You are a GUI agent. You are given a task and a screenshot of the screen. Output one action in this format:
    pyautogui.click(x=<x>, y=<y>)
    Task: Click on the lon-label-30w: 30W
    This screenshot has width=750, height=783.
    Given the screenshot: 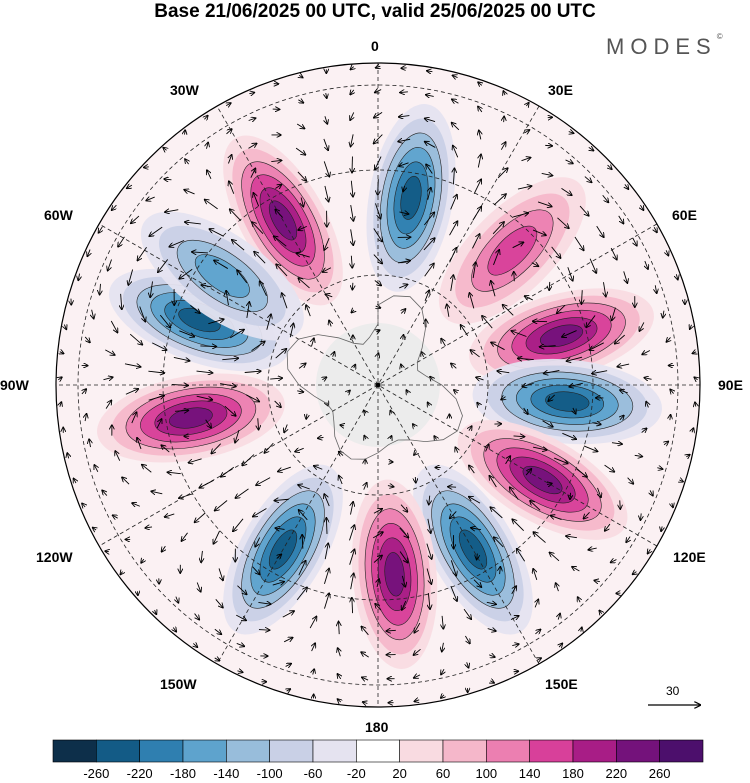 What is the action you would take?
    pyautogui.click(x=184, y=90)
    